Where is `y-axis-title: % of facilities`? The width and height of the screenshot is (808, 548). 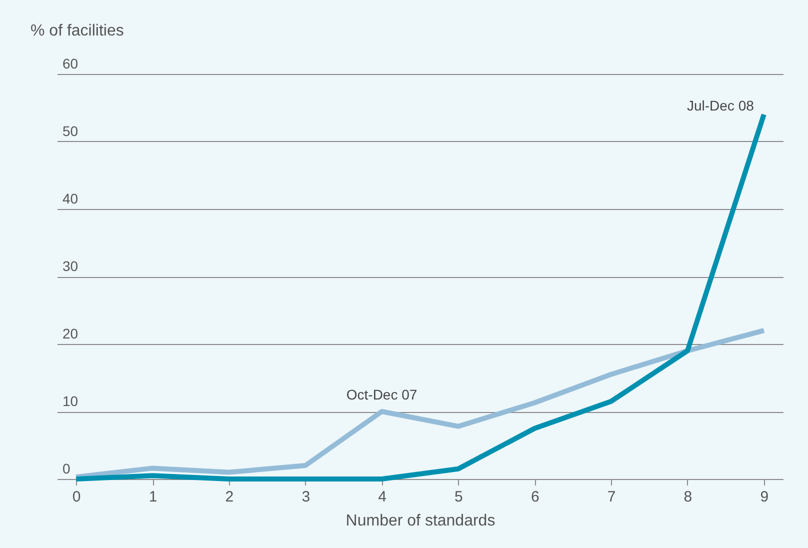
y-axis-title: % of facilities is located at coordinates (77, 31).